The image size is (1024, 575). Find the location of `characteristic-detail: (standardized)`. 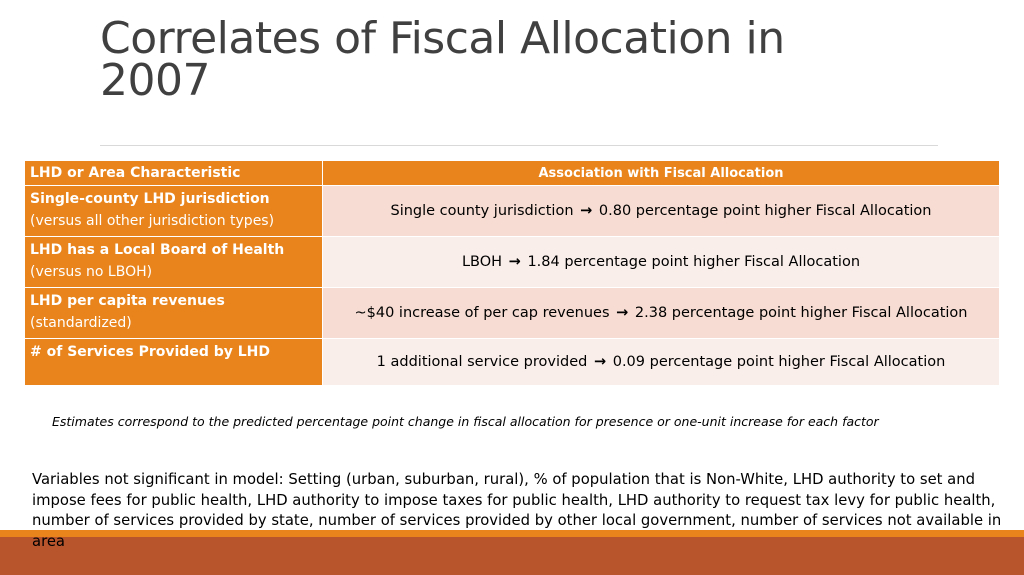

characteristic-detail: (standardized) is located at coordinates (81, 323).